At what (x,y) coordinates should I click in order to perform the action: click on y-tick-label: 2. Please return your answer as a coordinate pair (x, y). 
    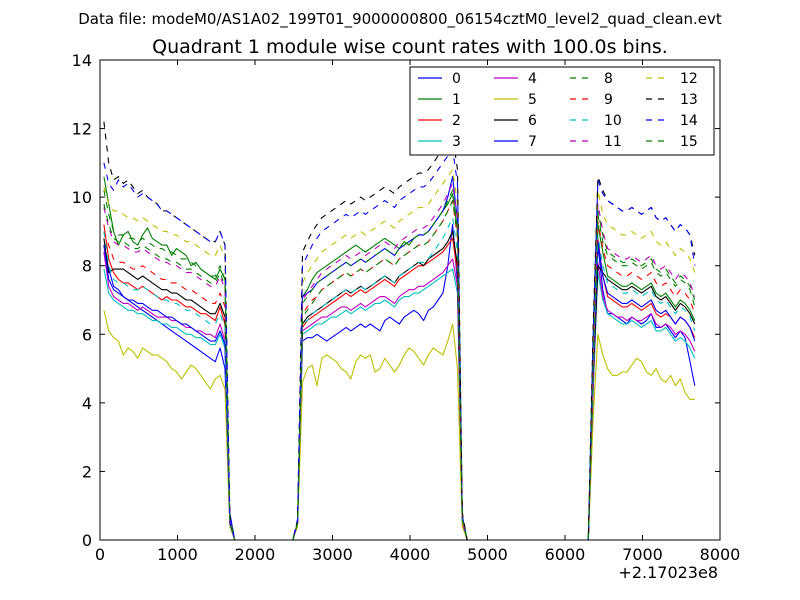
    Looking at the image, I should click on (87, 471).